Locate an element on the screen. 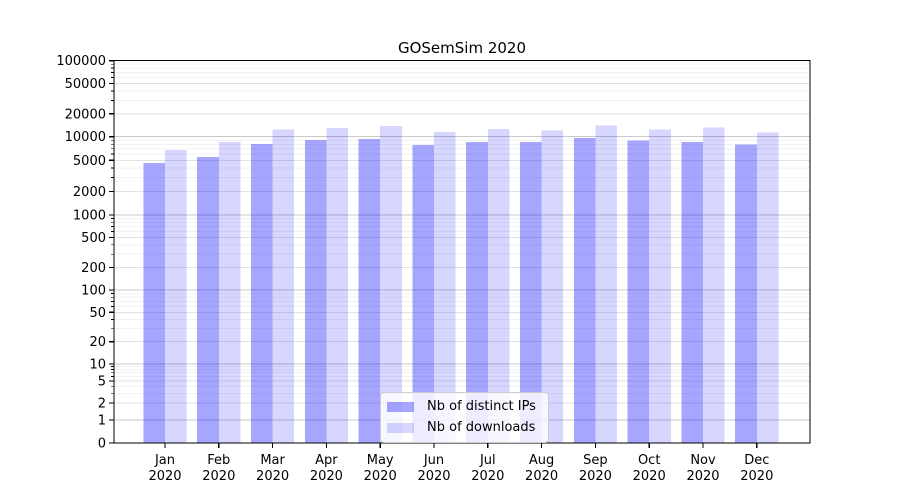 This screenshot has width=900, height=500. x-tick-label-month: Jul is located at coordinates (487, 460).